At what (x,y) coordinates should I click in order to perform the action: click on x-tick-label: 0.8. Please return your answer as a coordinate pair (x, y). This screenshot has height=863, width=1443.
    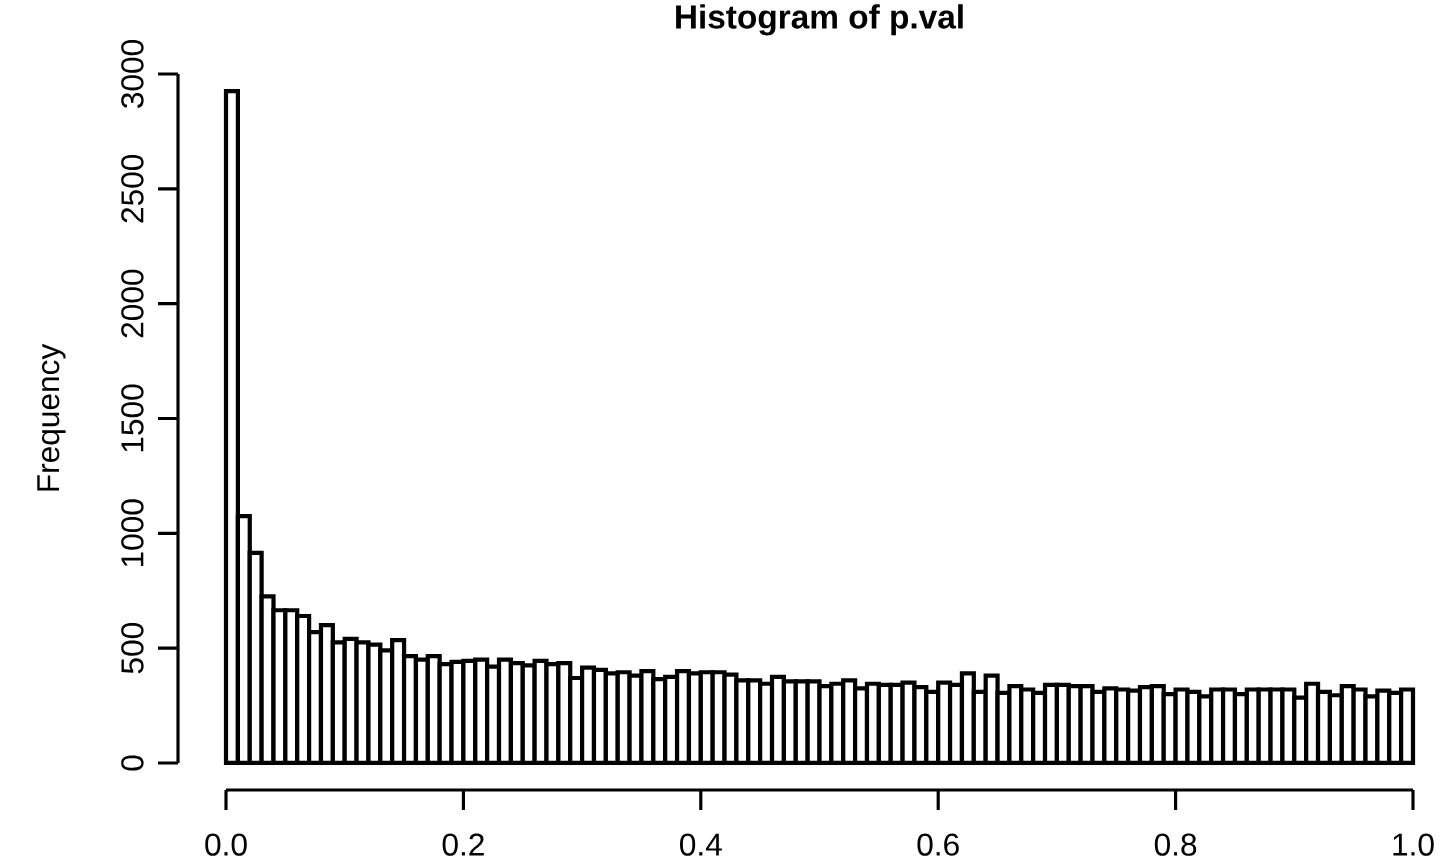
    Looking at the image, I should click on (1175, 844).